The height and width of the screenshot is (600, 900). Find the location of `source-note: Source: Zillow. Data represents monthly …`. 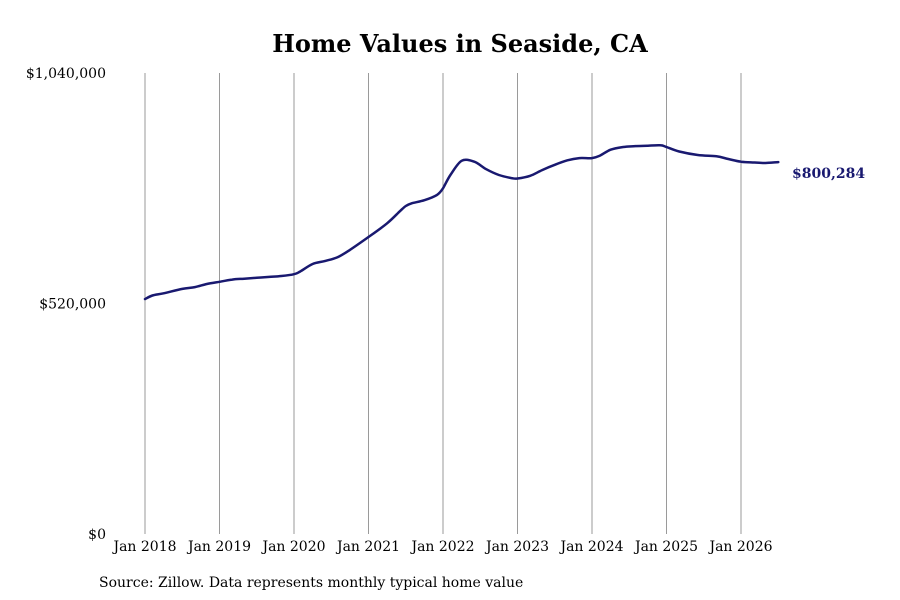

source-note: Source: Zillow. Data represents monthly … is located at coordinates (311, 583).